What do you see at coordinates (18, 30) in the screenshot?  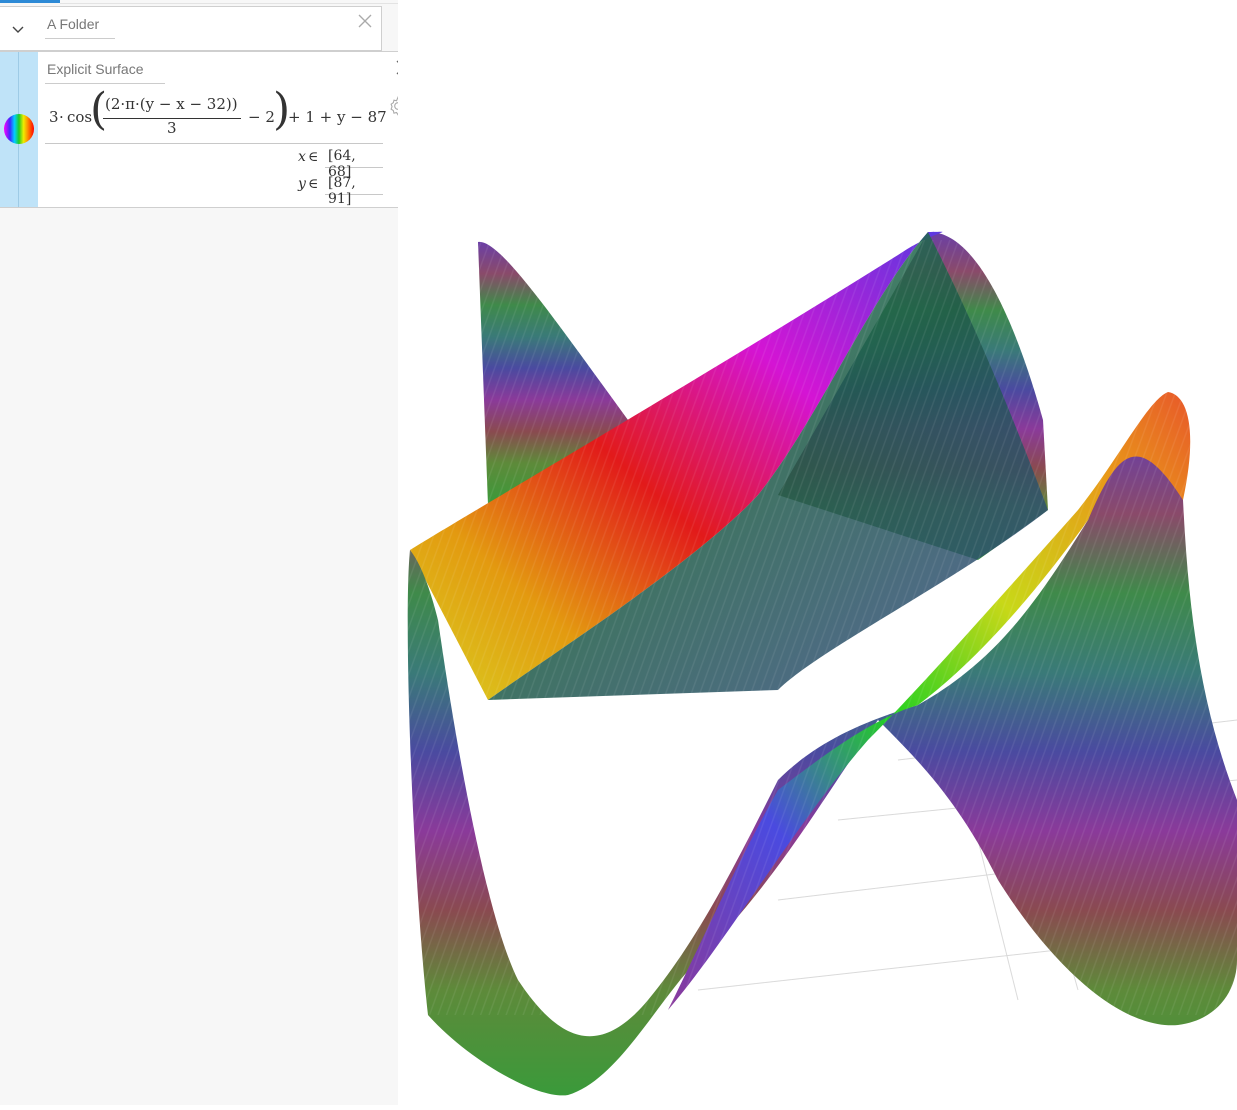 I see `chevron-down-icon` at bounding box center [18, 30].